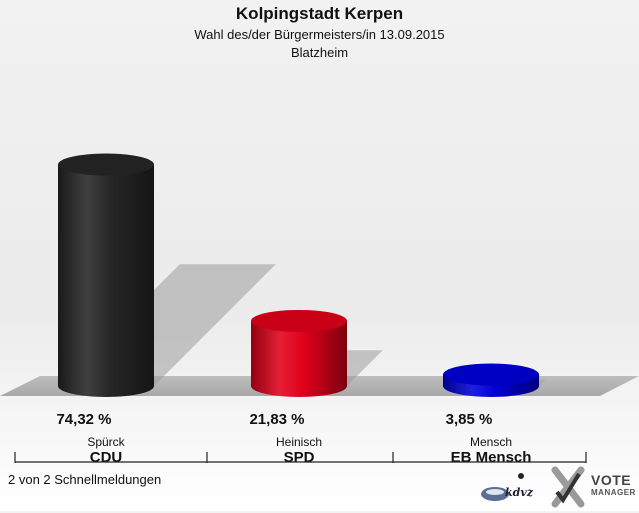 The image size is (639, 513). What do you see at coordinates (106, 442) in the screenshot?
I see `candidate-name: Spürck` at bounding box center [106, 442].